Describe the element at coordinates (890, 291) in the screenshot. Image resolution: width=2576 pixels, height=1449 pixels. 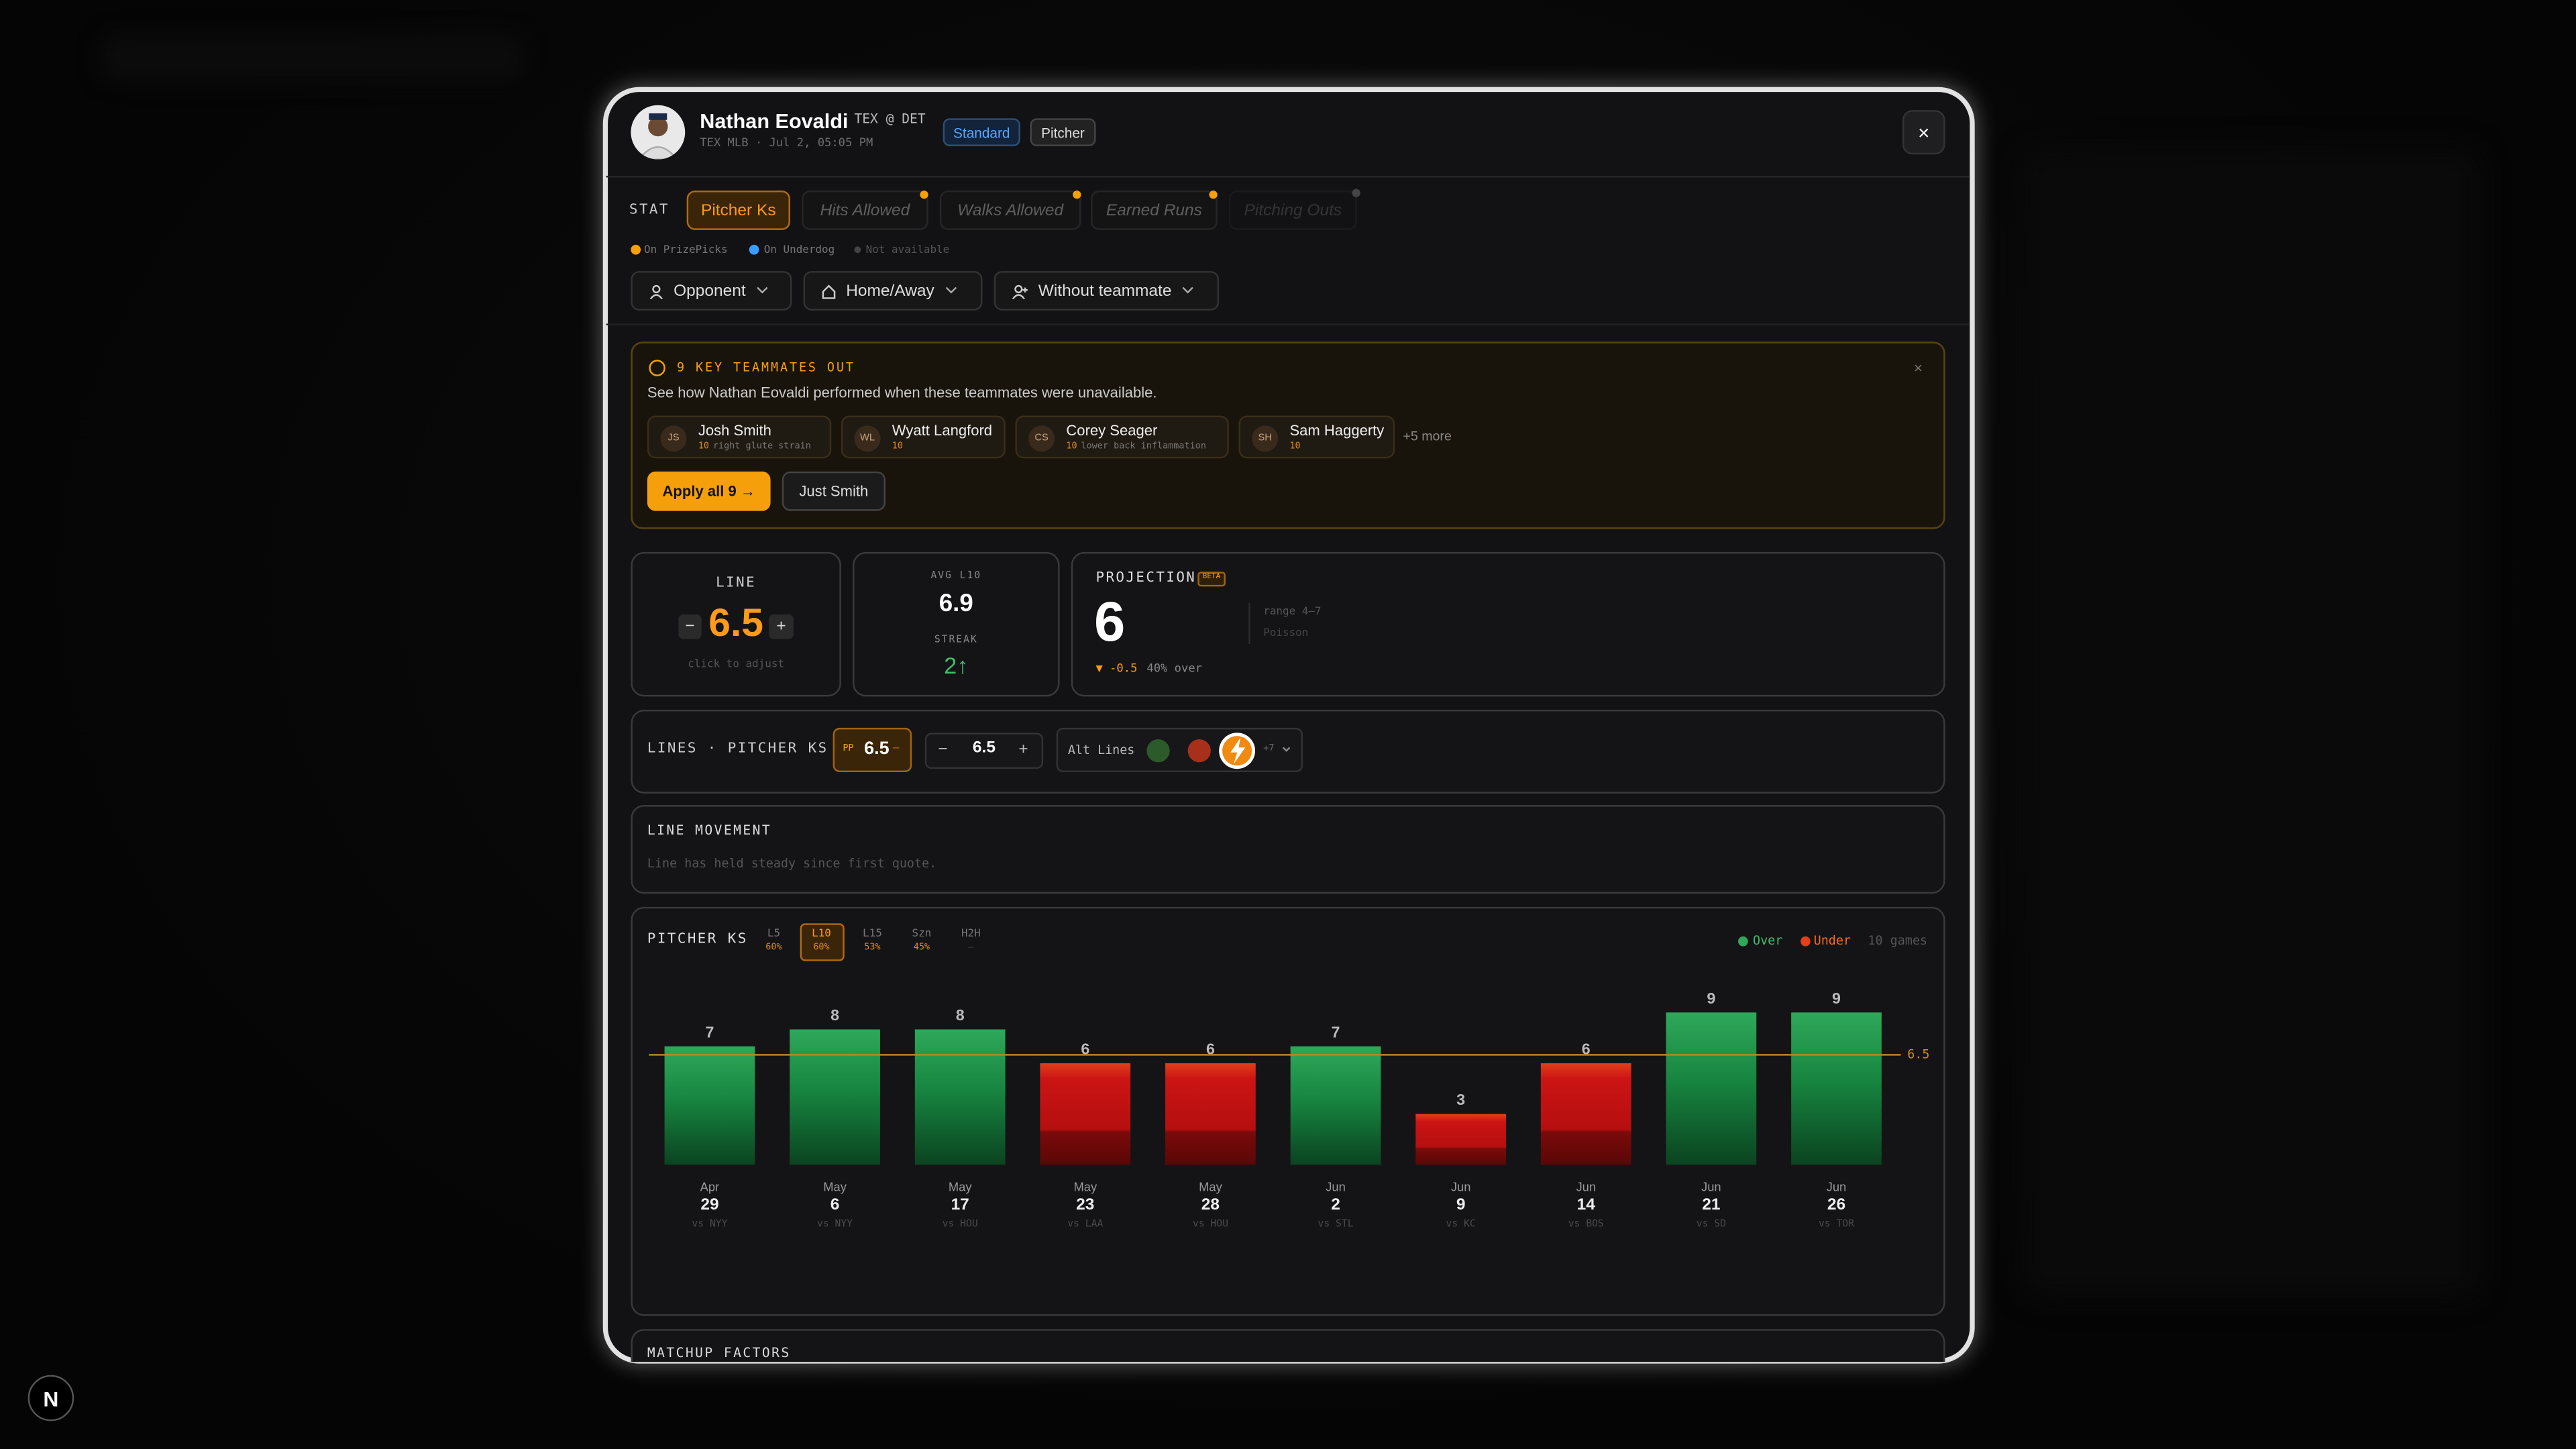
I see `filter-label: Home/Away` at that location.